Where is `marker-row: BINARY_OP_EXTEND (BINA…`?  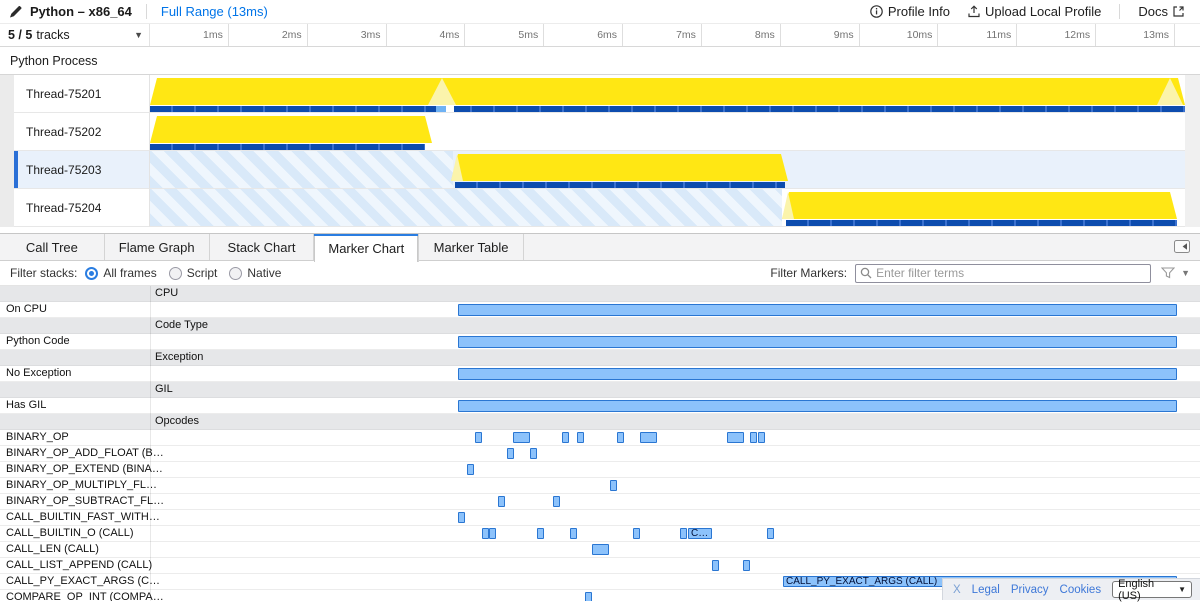 marker-row: BINARY_OP_EXTEND (BINA… is located at coordinates (600, 470).